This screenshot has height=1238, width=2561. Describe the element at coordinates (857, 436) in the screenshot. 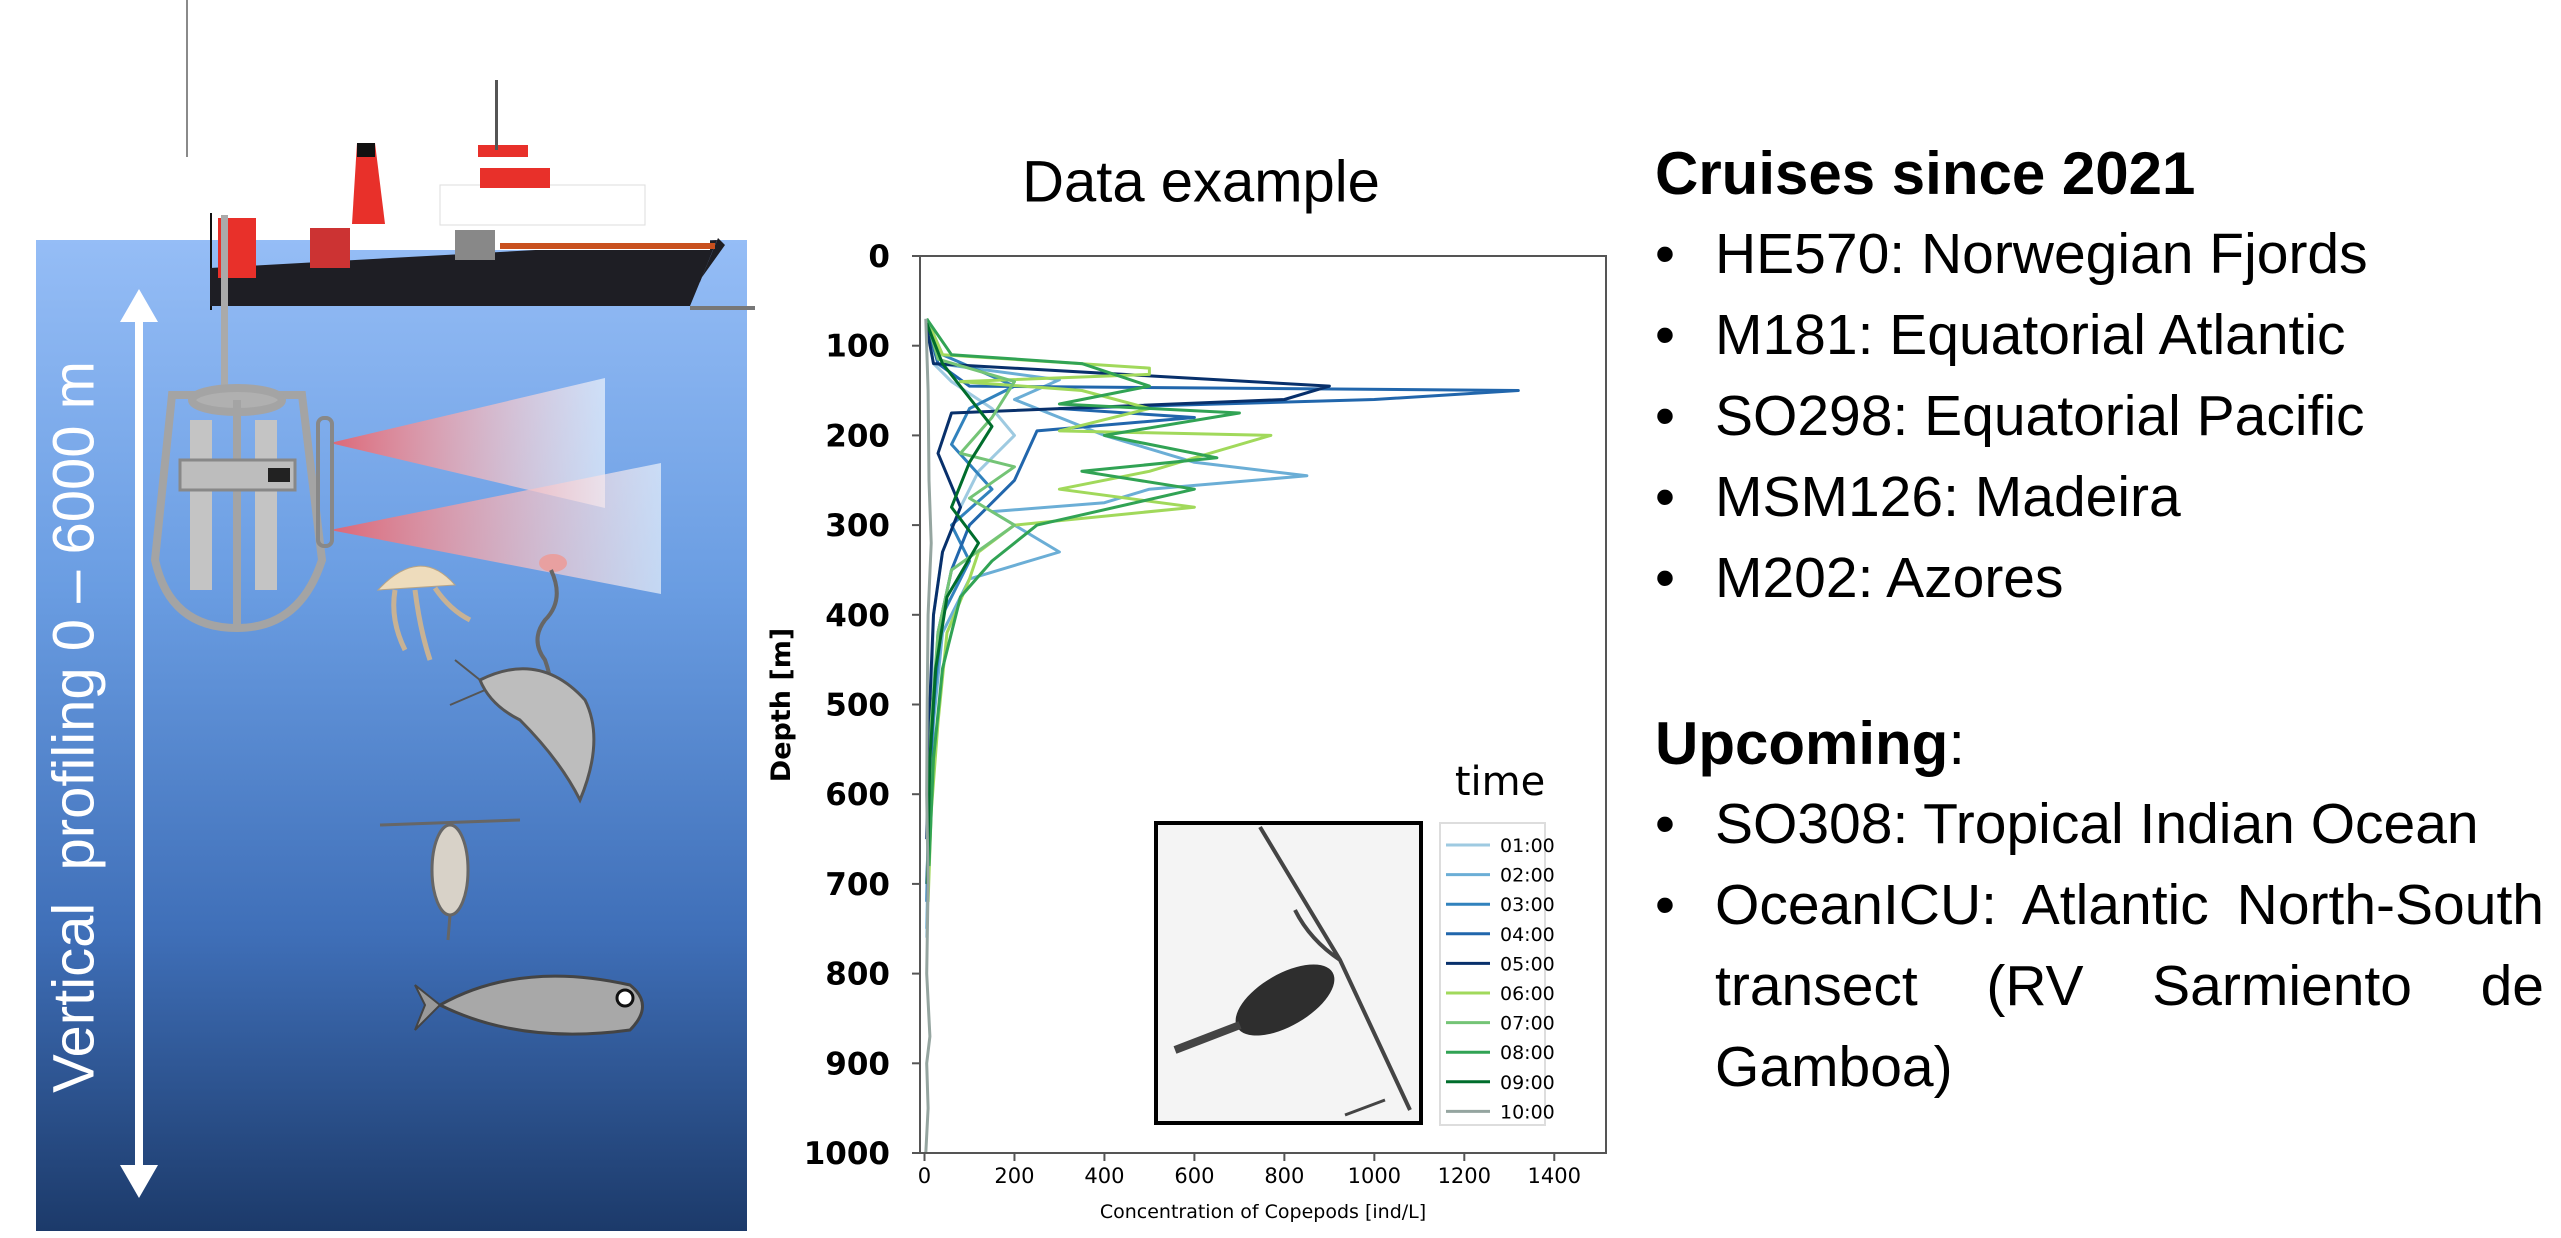

I see `y-tick-label: 200` at that location.